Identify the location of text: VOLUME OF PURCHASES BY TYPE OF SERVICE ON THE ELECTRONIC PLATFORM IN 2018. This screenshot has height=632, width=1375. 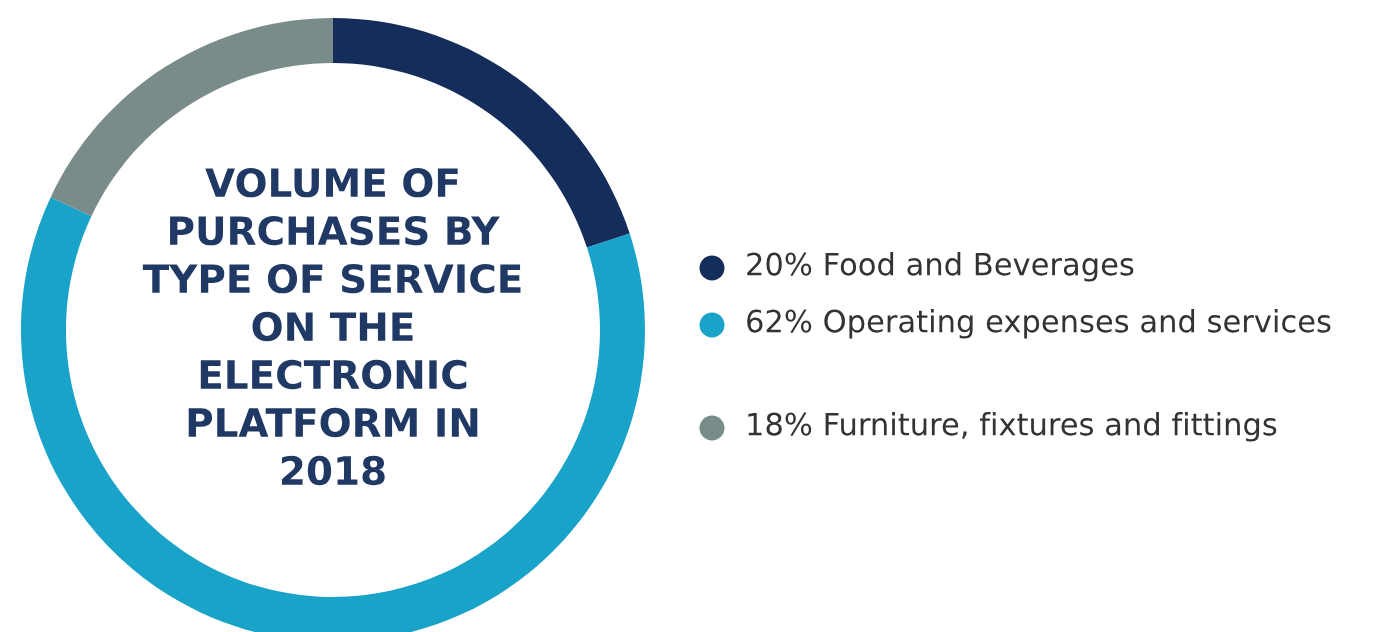
(331, 326).